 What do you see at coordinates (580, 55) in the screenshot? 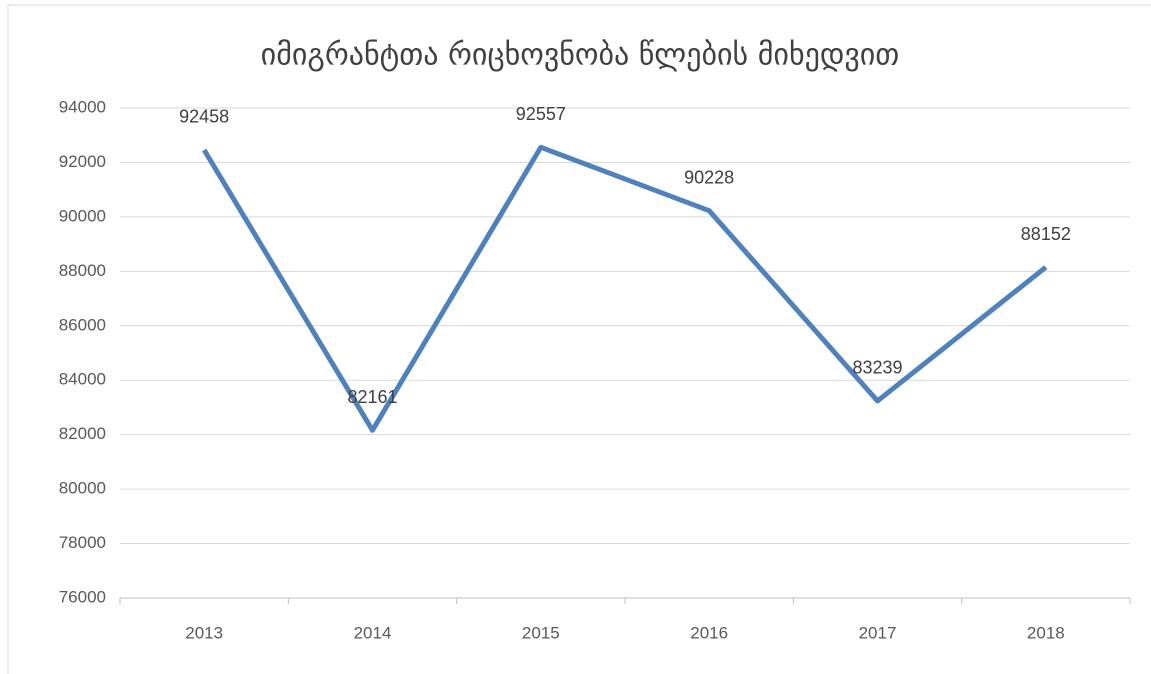
I see `chart-title: იმიგრანტთა რიცხოვნობა წლების მიხედვით` at bounding box center [580, 55].